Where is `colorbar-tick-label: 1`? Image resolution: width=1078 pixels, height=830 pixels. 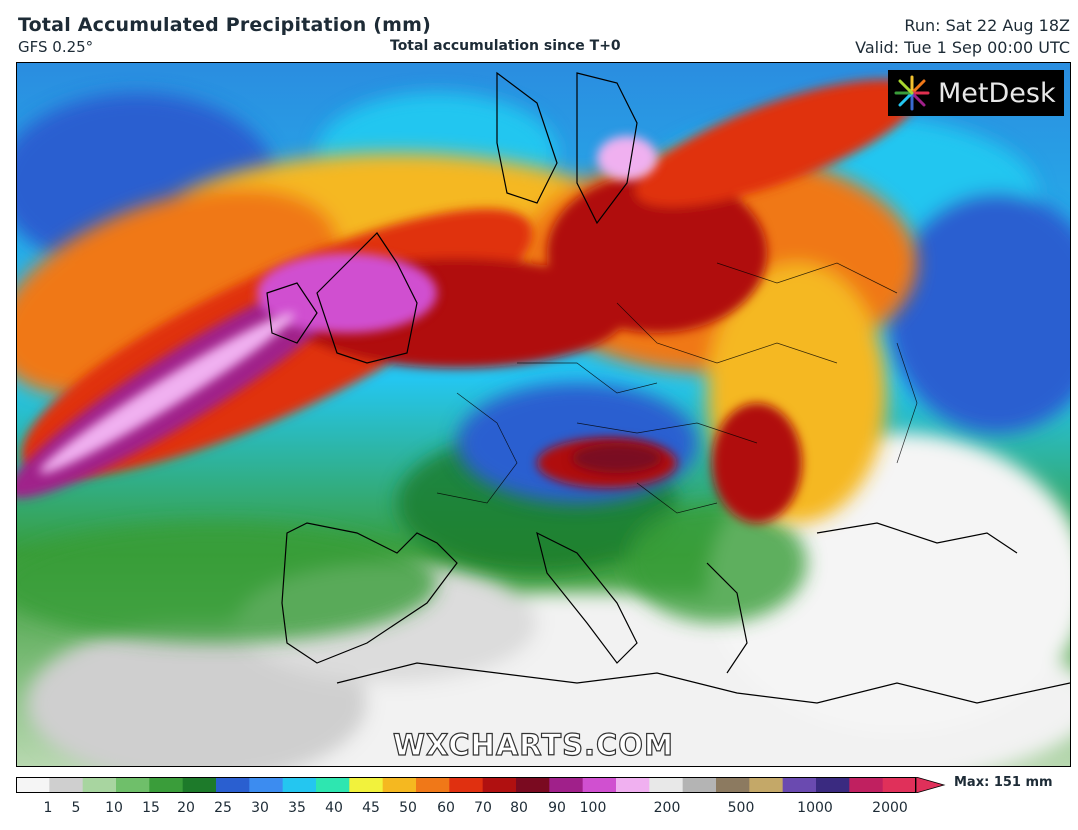 colorbar-tick-label: 1 is located at coordinates (48, 808).